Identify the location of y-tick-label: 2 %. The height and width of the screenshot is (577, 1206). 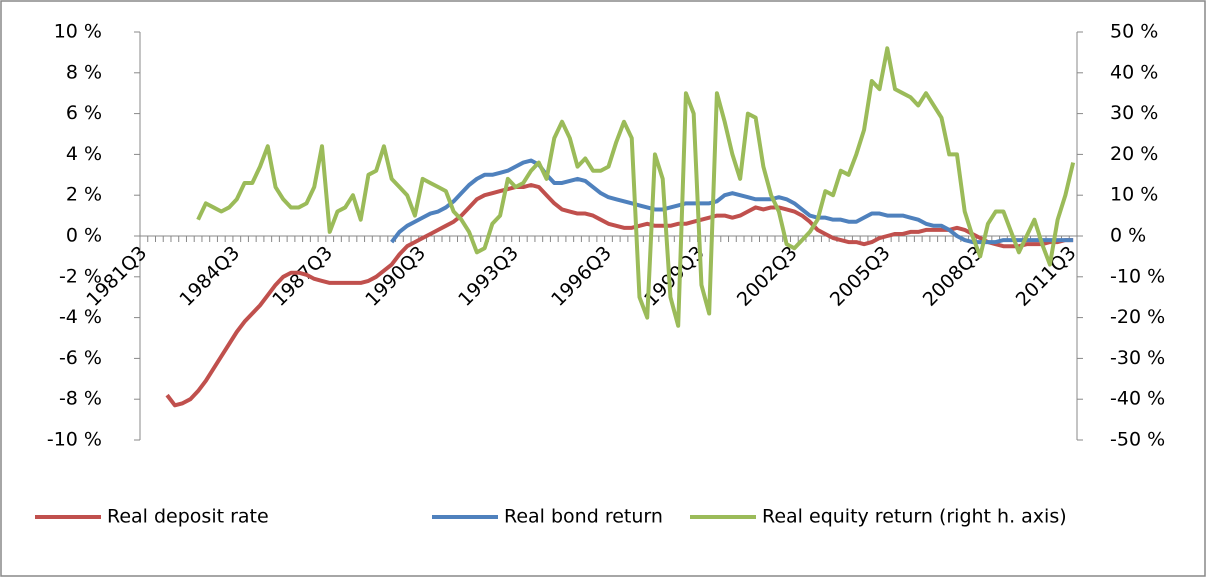
(84, 195).